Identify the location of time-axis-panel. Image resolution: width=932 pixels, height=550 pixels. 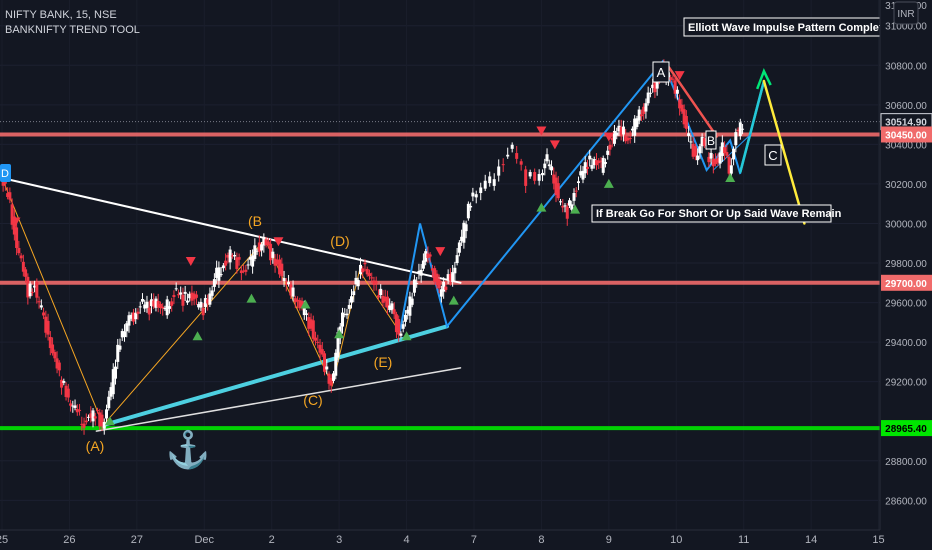
(440, 540).